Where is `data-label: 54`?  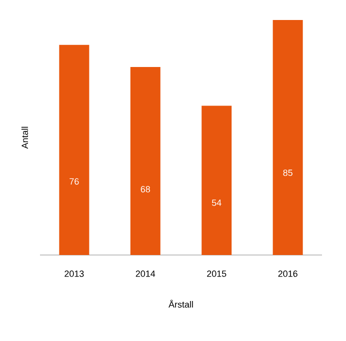 data-label: 54 is located at coordinates (217, 203).